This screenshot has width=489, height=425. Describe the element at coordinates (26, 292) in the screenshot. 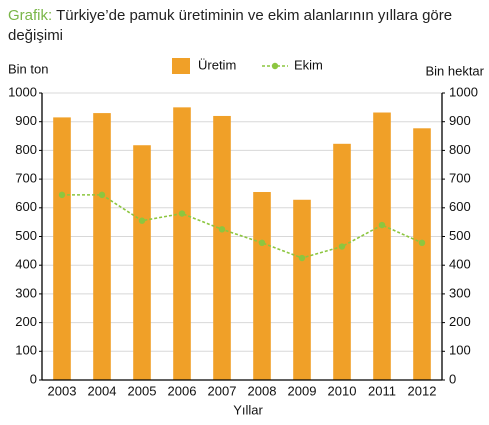

I see `y-tick-label: 300` at that location.